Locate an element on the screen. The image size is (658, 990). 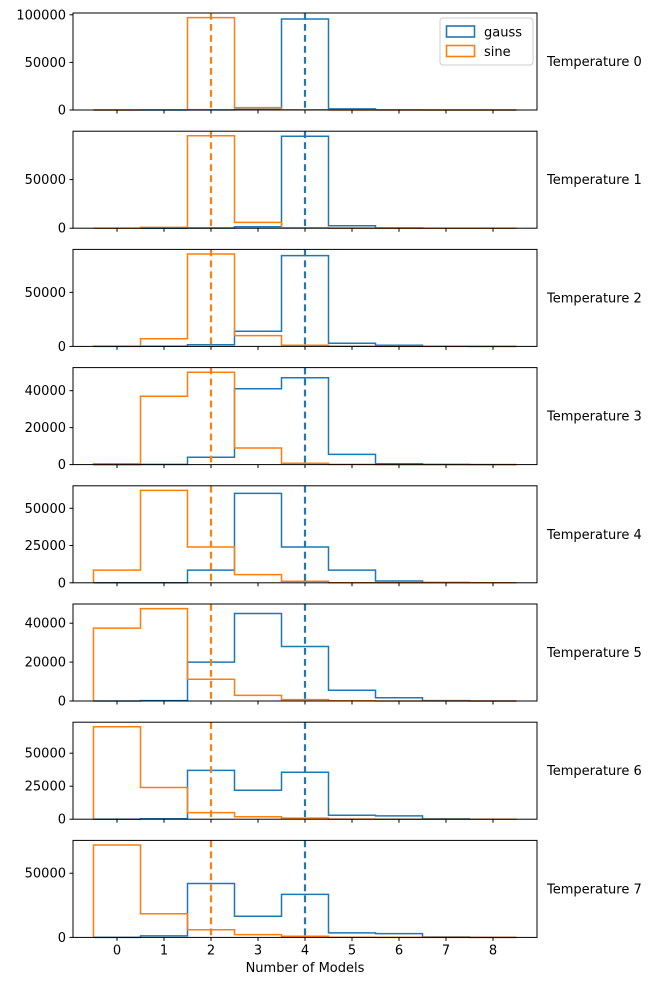
legend-swatch-gauss is located at coordinates (460, 31).